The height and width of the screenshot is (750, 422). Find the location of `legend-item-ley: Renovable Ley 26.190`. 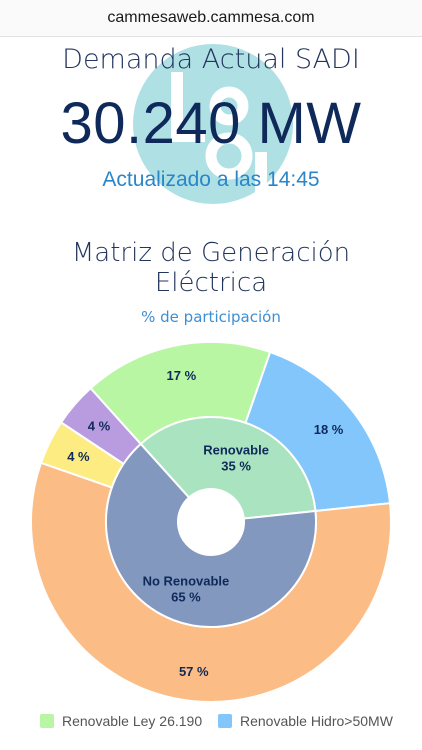

legend-item-ley: Renovable Ley 26.190 is located at coordinates (121, 721).